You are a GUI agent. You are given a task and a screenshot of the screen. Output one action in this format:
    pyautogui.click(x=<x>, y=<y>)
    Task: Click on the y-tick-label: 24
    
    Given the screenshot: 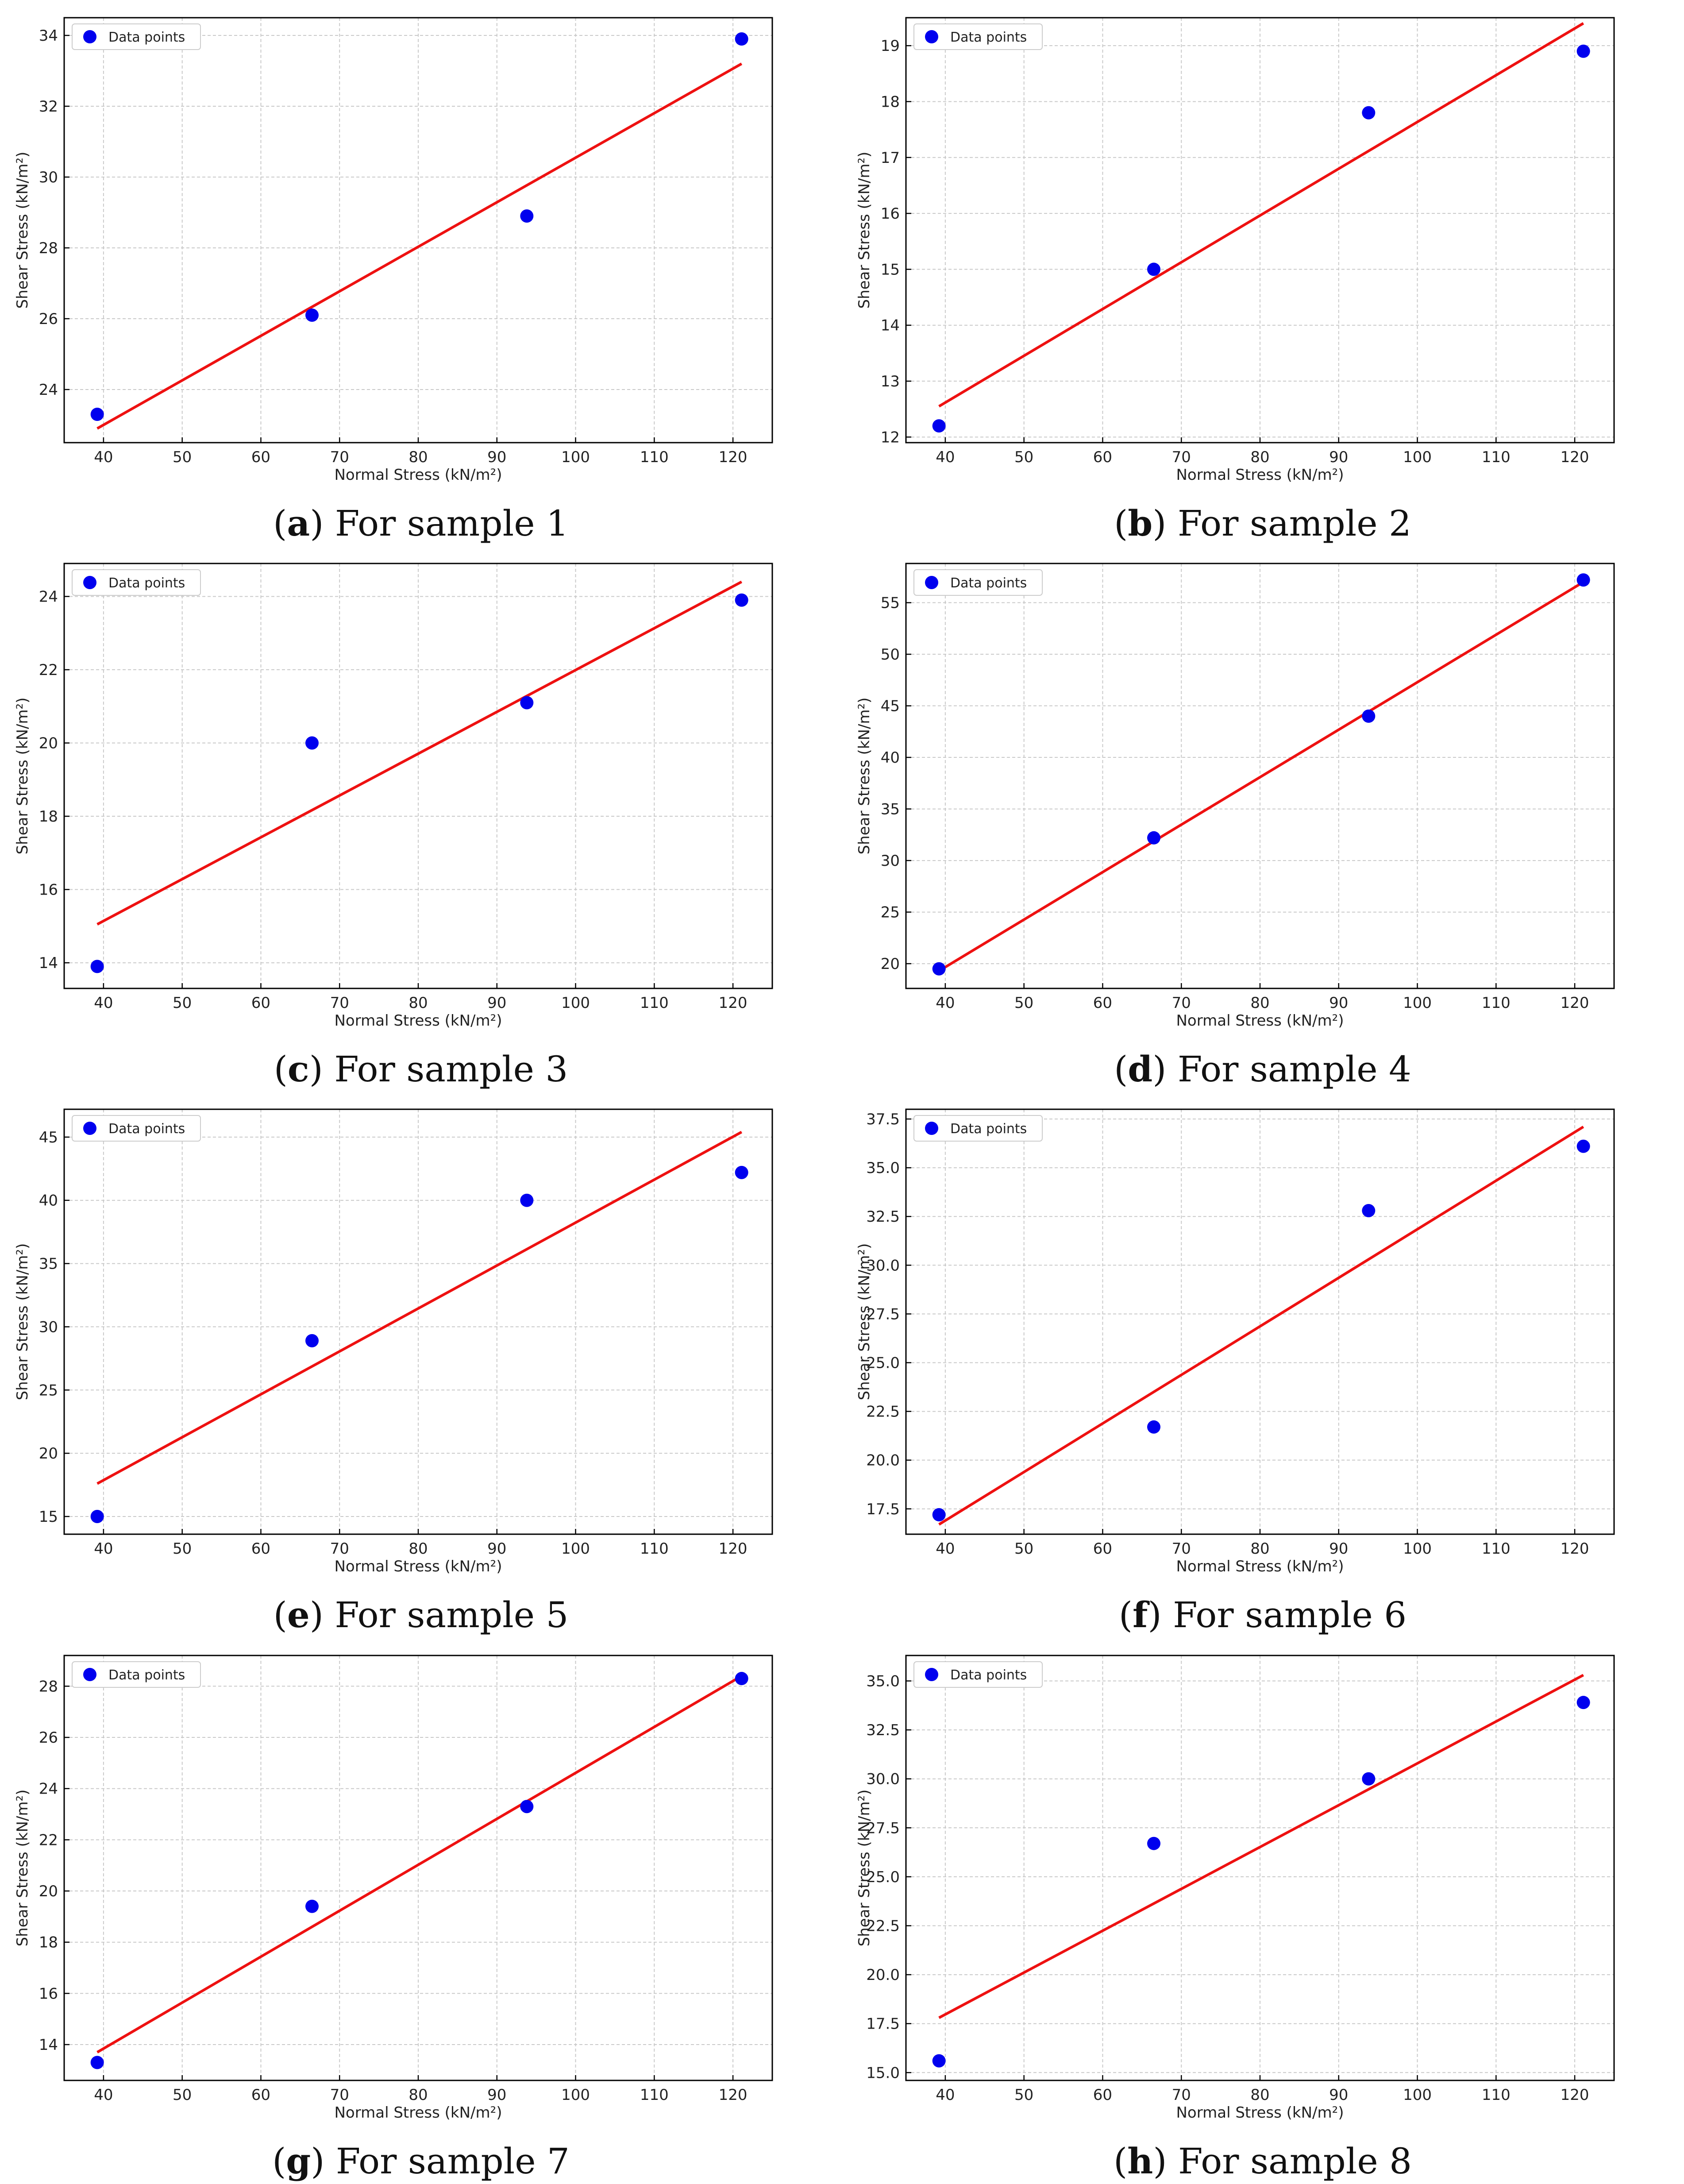 What is the action you would take?
    pyautogui.click(x=48, y=1789)
    